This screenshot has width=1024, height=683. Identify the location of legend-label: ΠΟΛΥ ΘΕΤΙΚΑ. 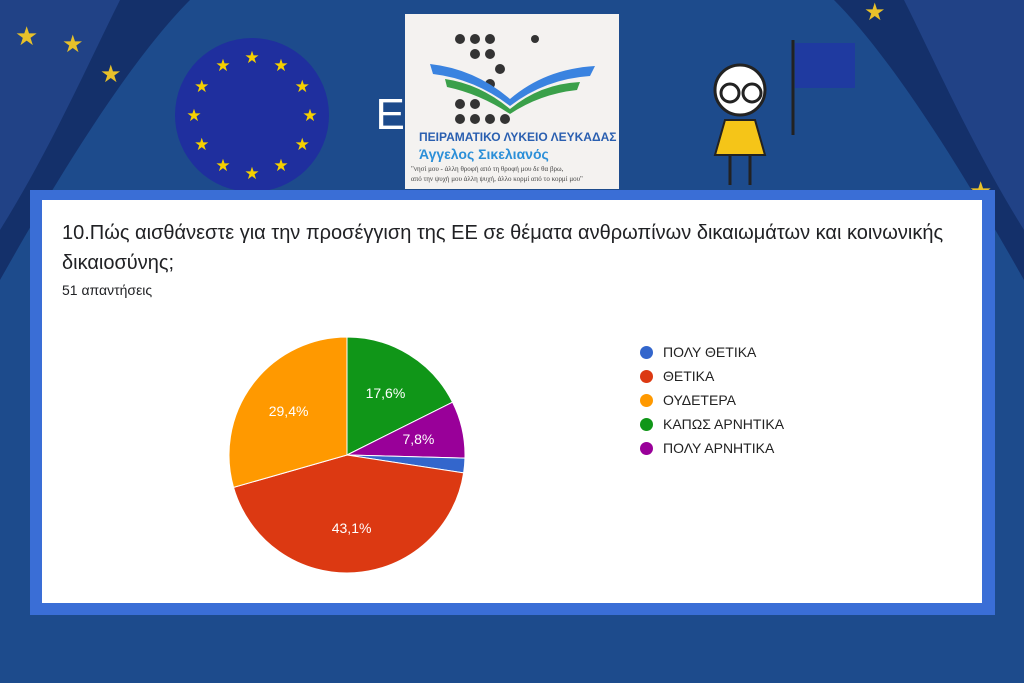
(710, 352).